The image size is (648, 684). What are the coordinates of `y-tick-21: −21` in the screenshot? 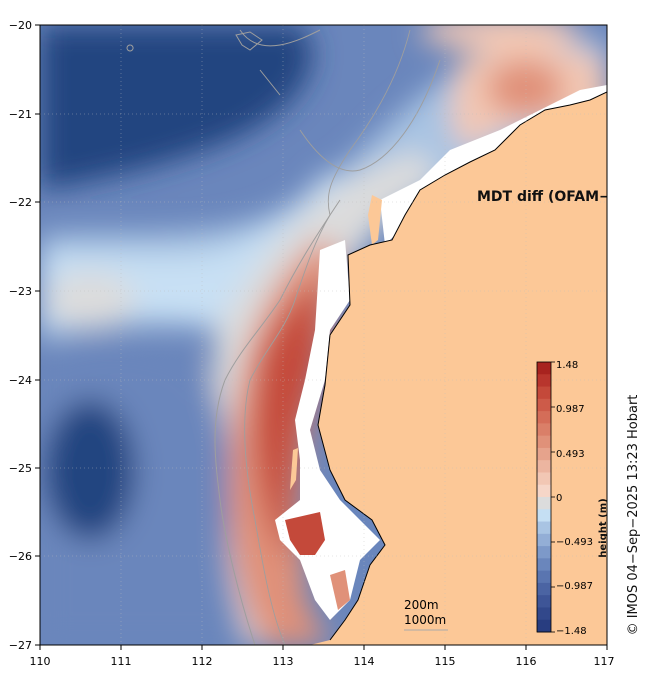 It's located at (20, 114).